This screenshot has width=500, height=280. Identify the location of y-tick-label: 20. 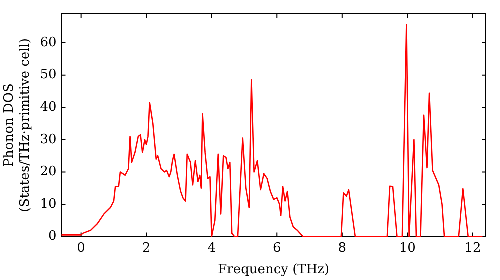
(48, 172).